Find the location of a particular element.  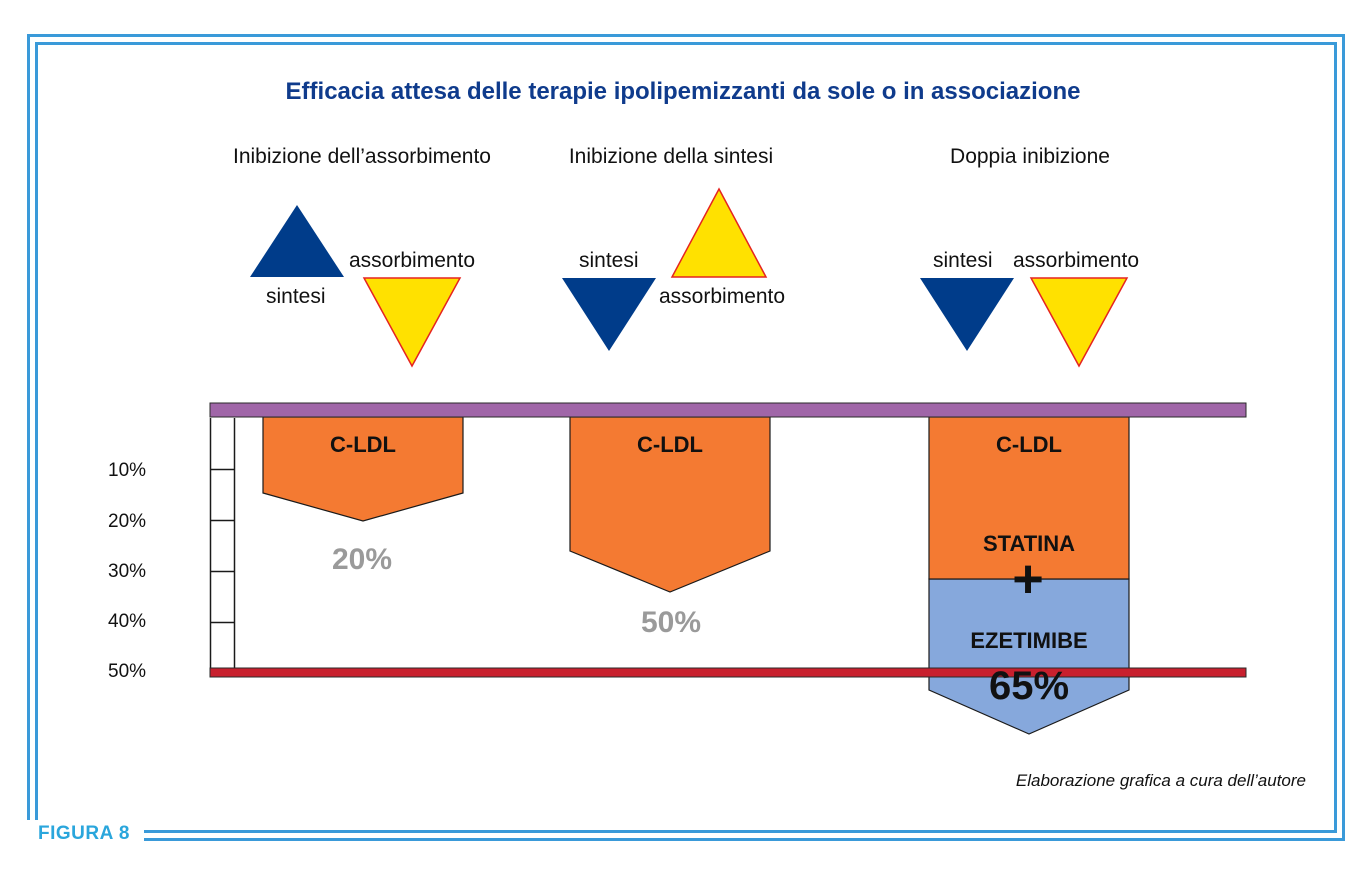

reduction-65: 65% is located at coordinates (1029, 686).